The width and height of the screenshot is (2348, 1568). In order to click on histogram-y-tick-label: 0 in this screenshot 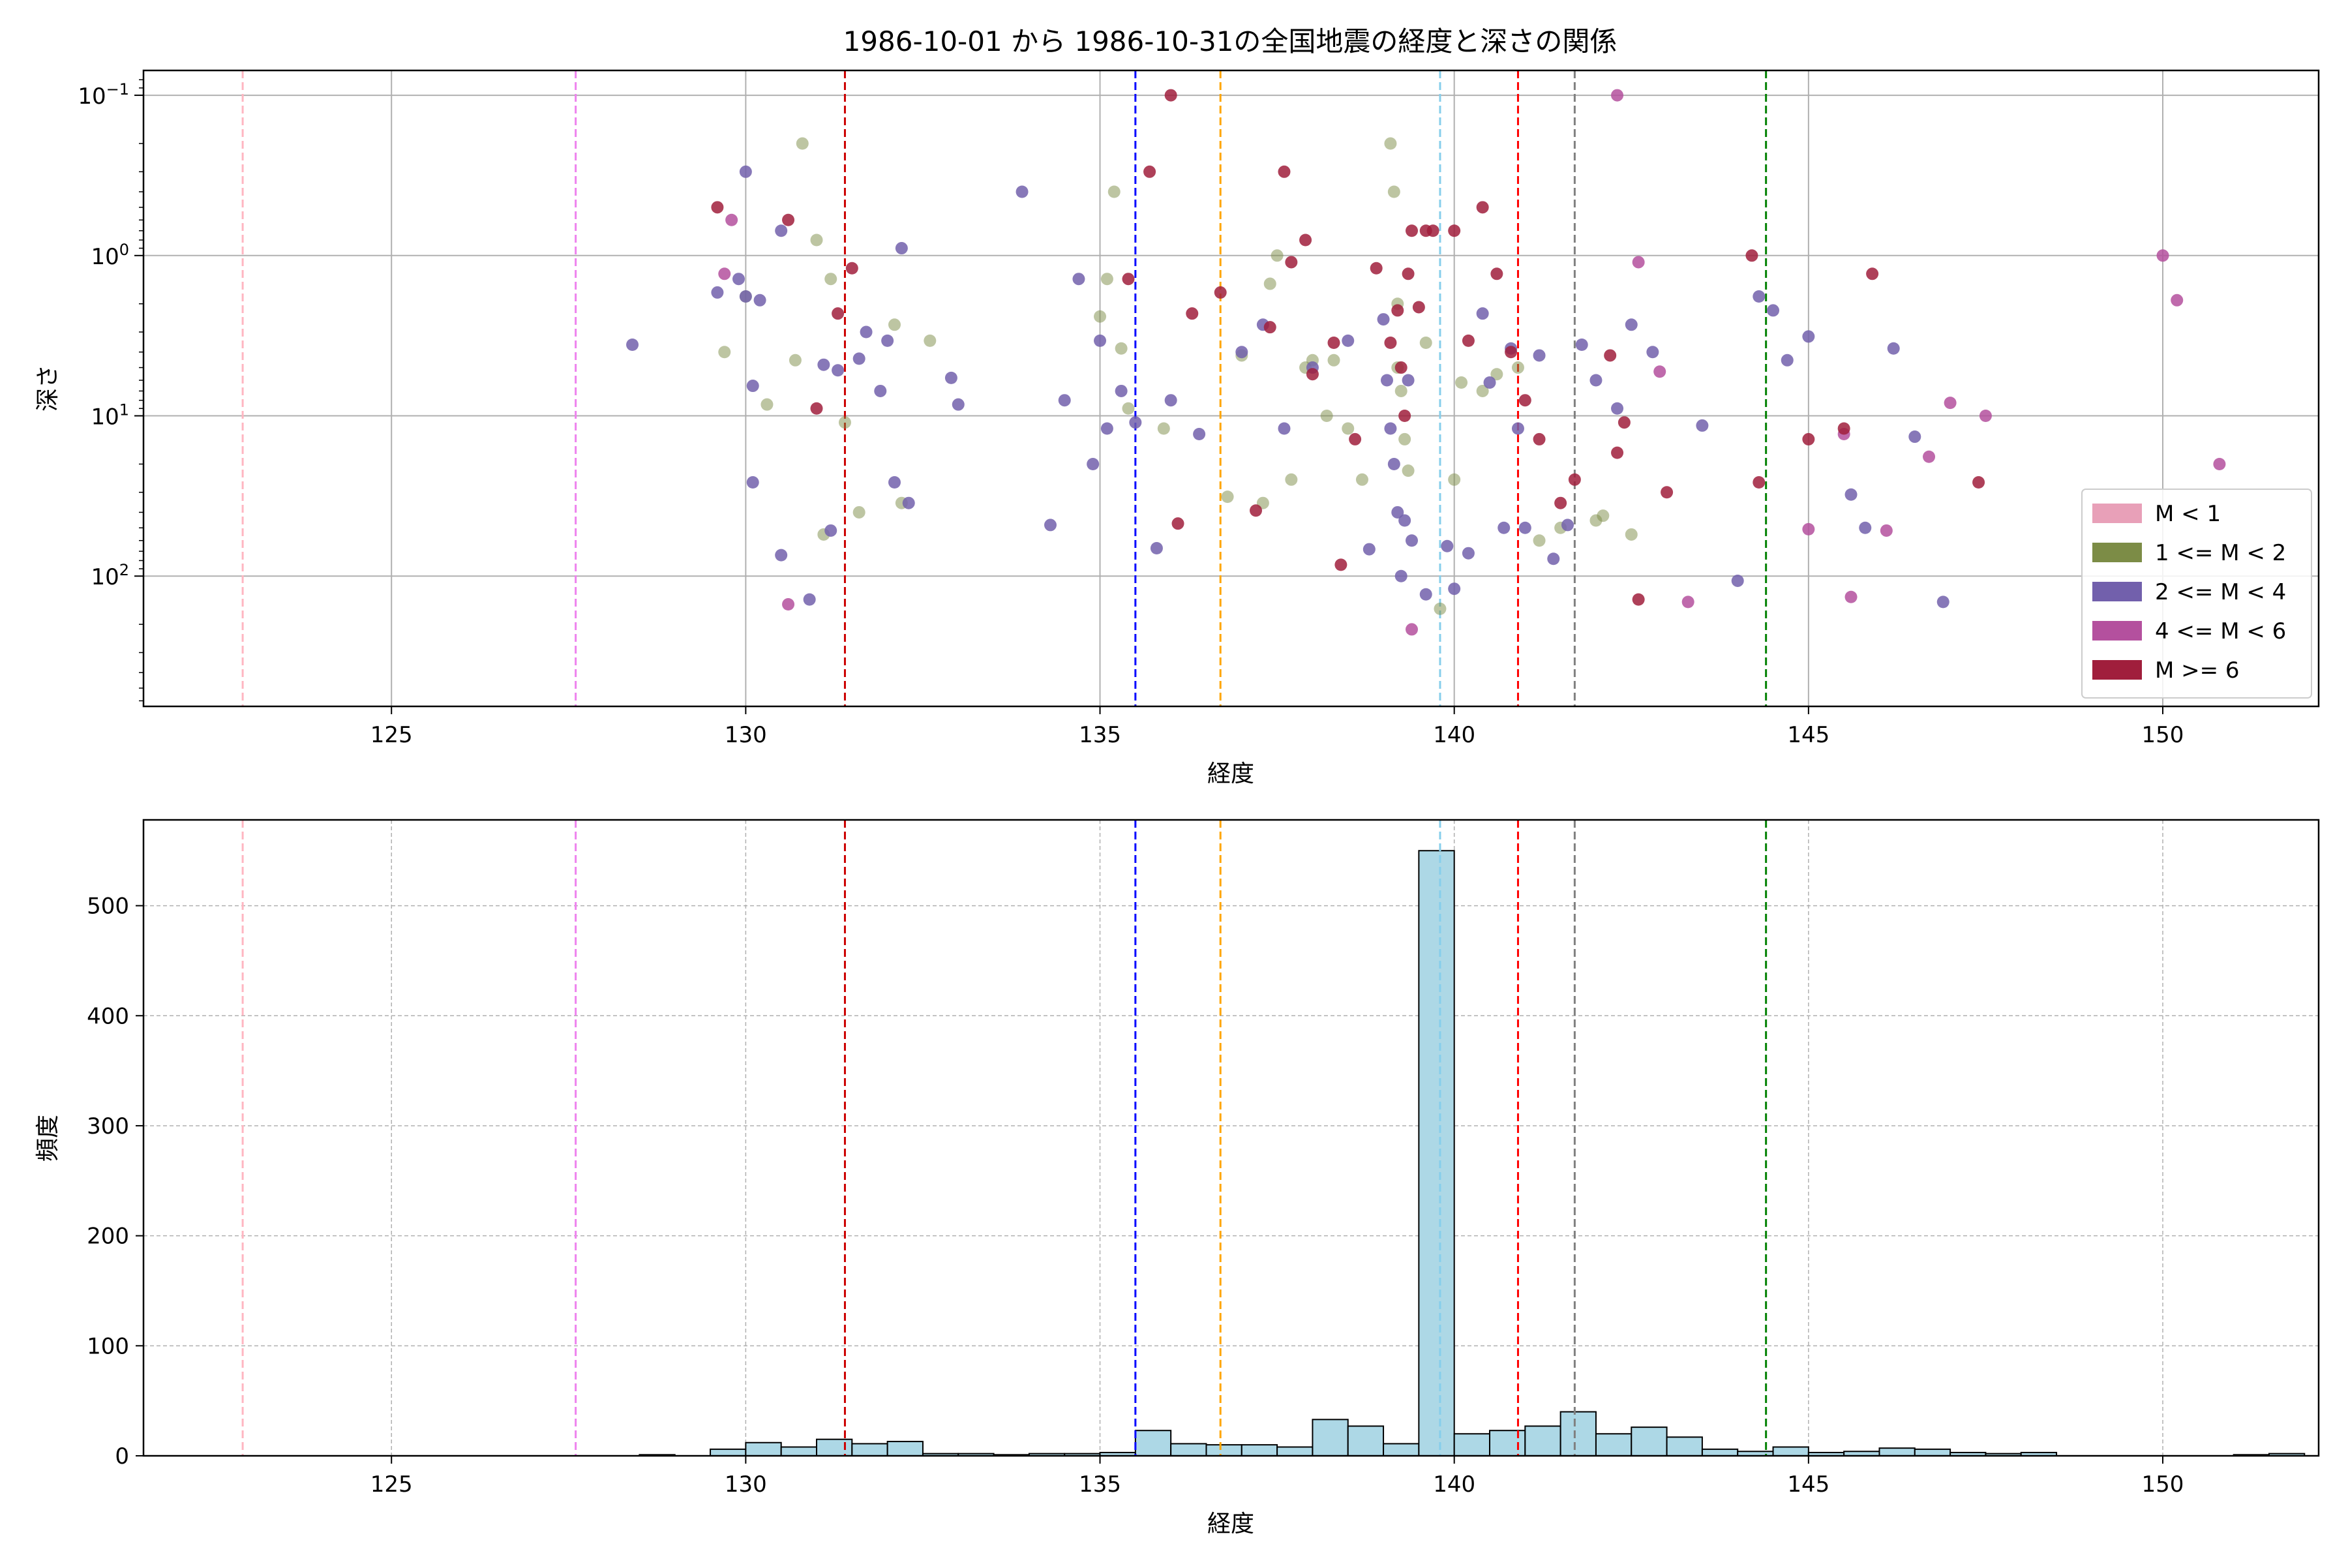, I will do `click(122, 1456)`.